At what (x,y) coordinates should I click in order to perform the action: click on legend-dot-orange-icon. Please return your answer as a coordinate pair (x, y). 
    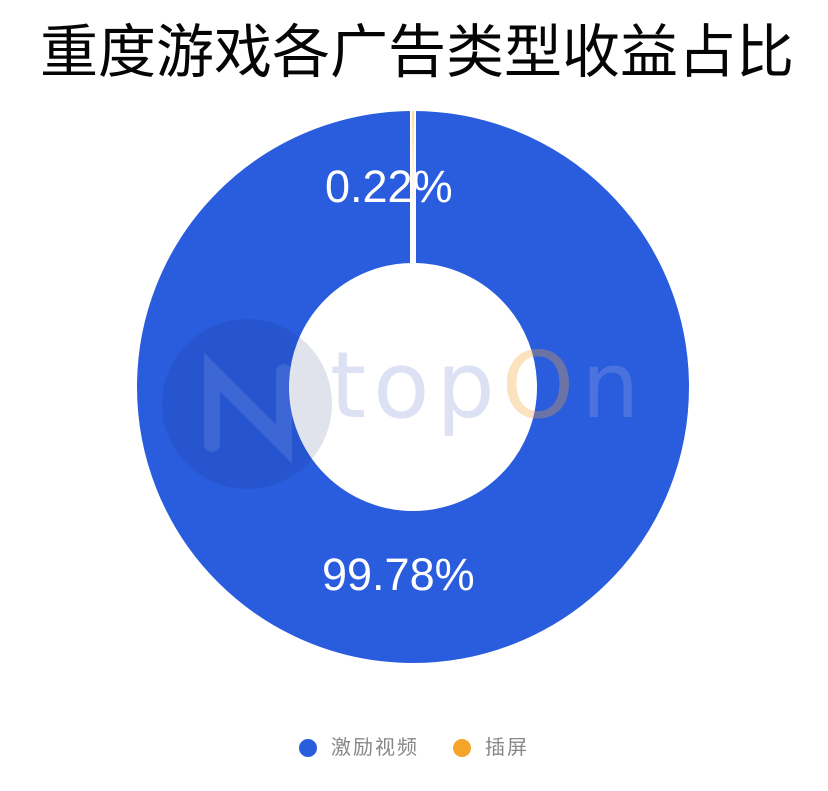
    Looking at the image, I should click on (462, 748).